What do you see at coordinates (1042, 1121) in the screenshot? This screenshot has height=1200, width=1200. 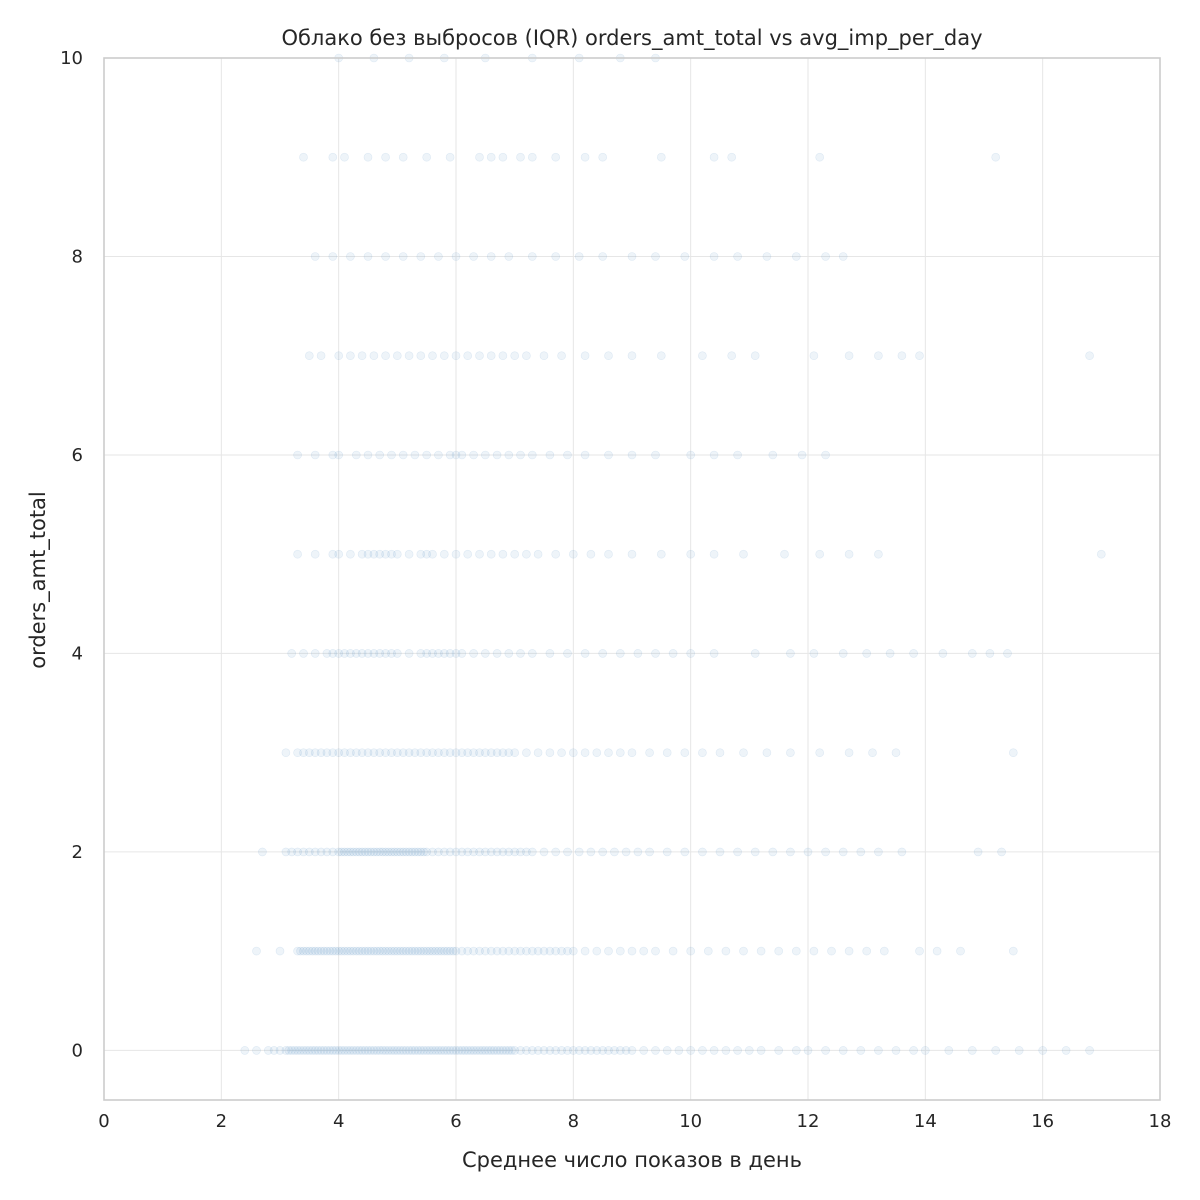 I see `x-tick-label: 16` at bounding box center [1042, 1121].